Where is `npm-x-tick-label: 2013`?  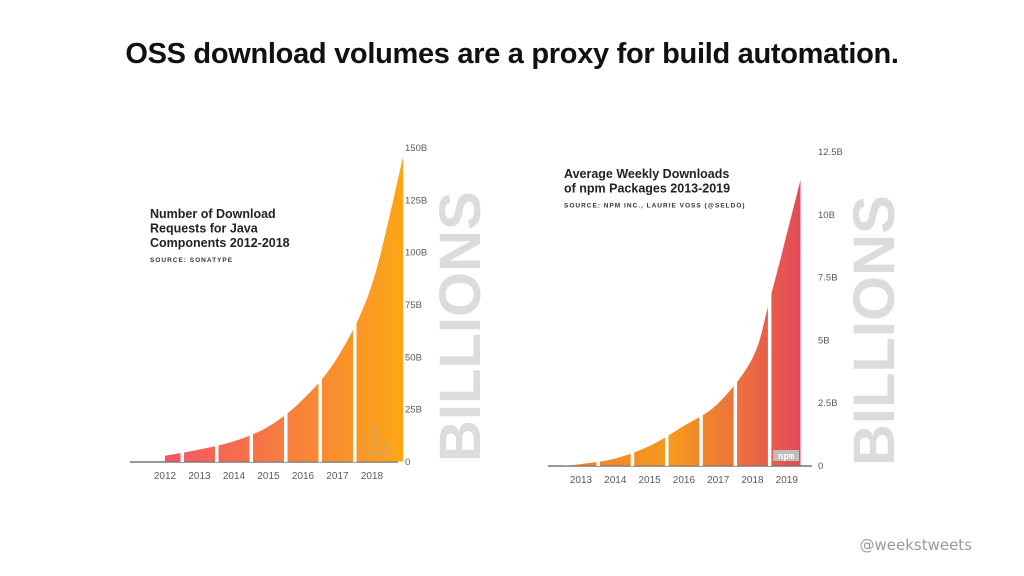 npm-x-tick-label: 2013 is located at coordinates (581, 480).